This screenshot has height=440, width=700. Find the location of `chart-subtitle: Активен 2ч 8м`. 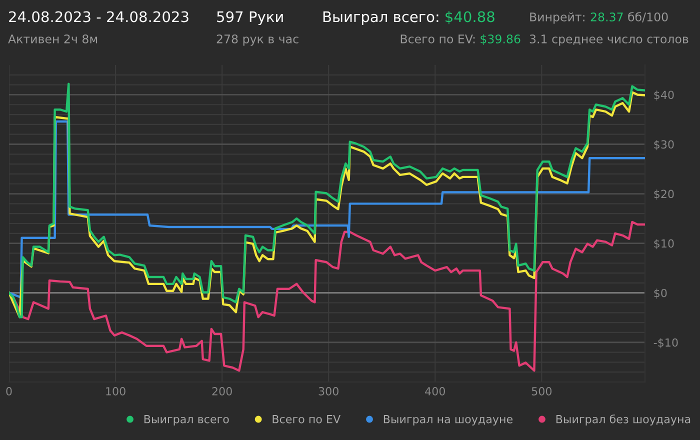

chart-subtitle: Активен 2ч 8м is located at coordinates (53, 39).